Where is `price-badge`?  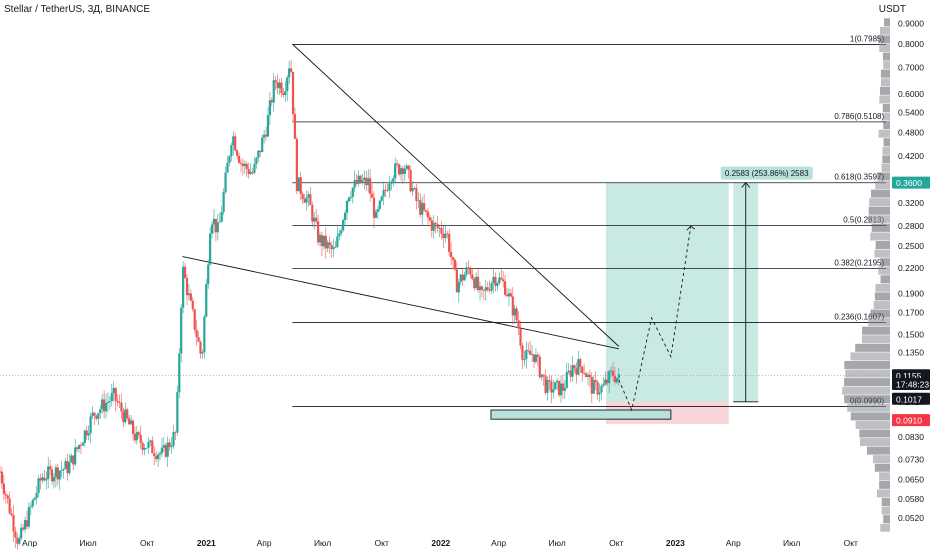 price-badge is located at coordinates (911, 398).